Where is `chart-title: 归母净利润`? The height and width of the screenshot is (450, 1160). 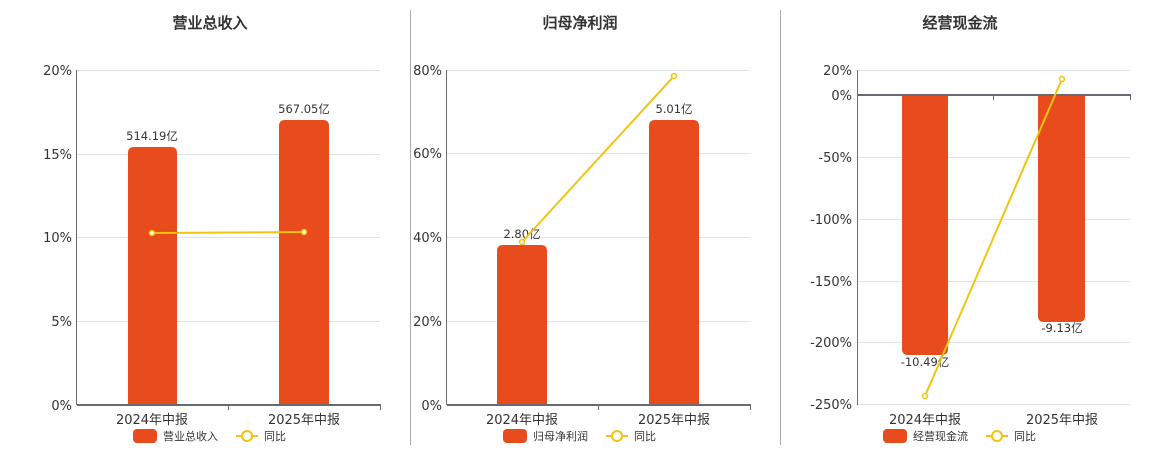
chart-title: 归母净利润 is located at coordinates (579, 23).